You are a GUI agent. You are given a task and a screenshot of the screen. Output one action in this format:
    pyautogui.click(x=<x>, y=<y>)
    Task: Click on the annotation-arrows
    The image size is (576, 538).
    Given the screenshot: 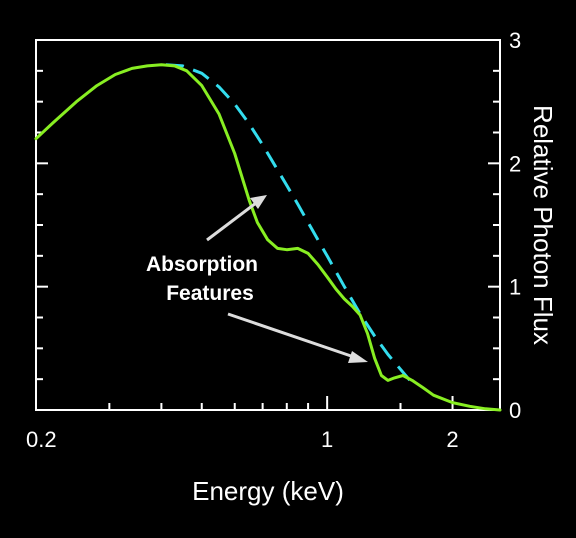 What is the action you would take?
    pyautogui.click(x=287, y=279)
    